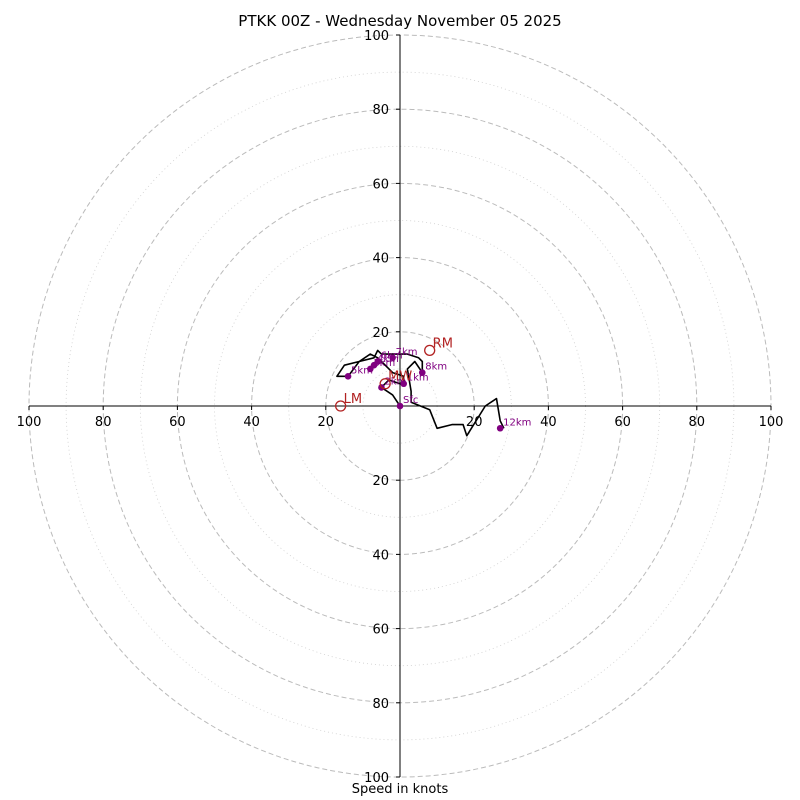  I want to click on height-marker-label: 7km, so click(407, 352).